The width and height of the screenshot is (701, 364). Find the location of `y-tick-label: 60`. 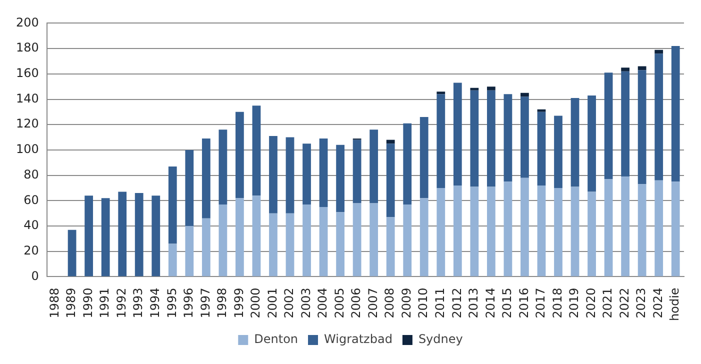

y-tick-label: 60 is located at coordinates (31, 199).